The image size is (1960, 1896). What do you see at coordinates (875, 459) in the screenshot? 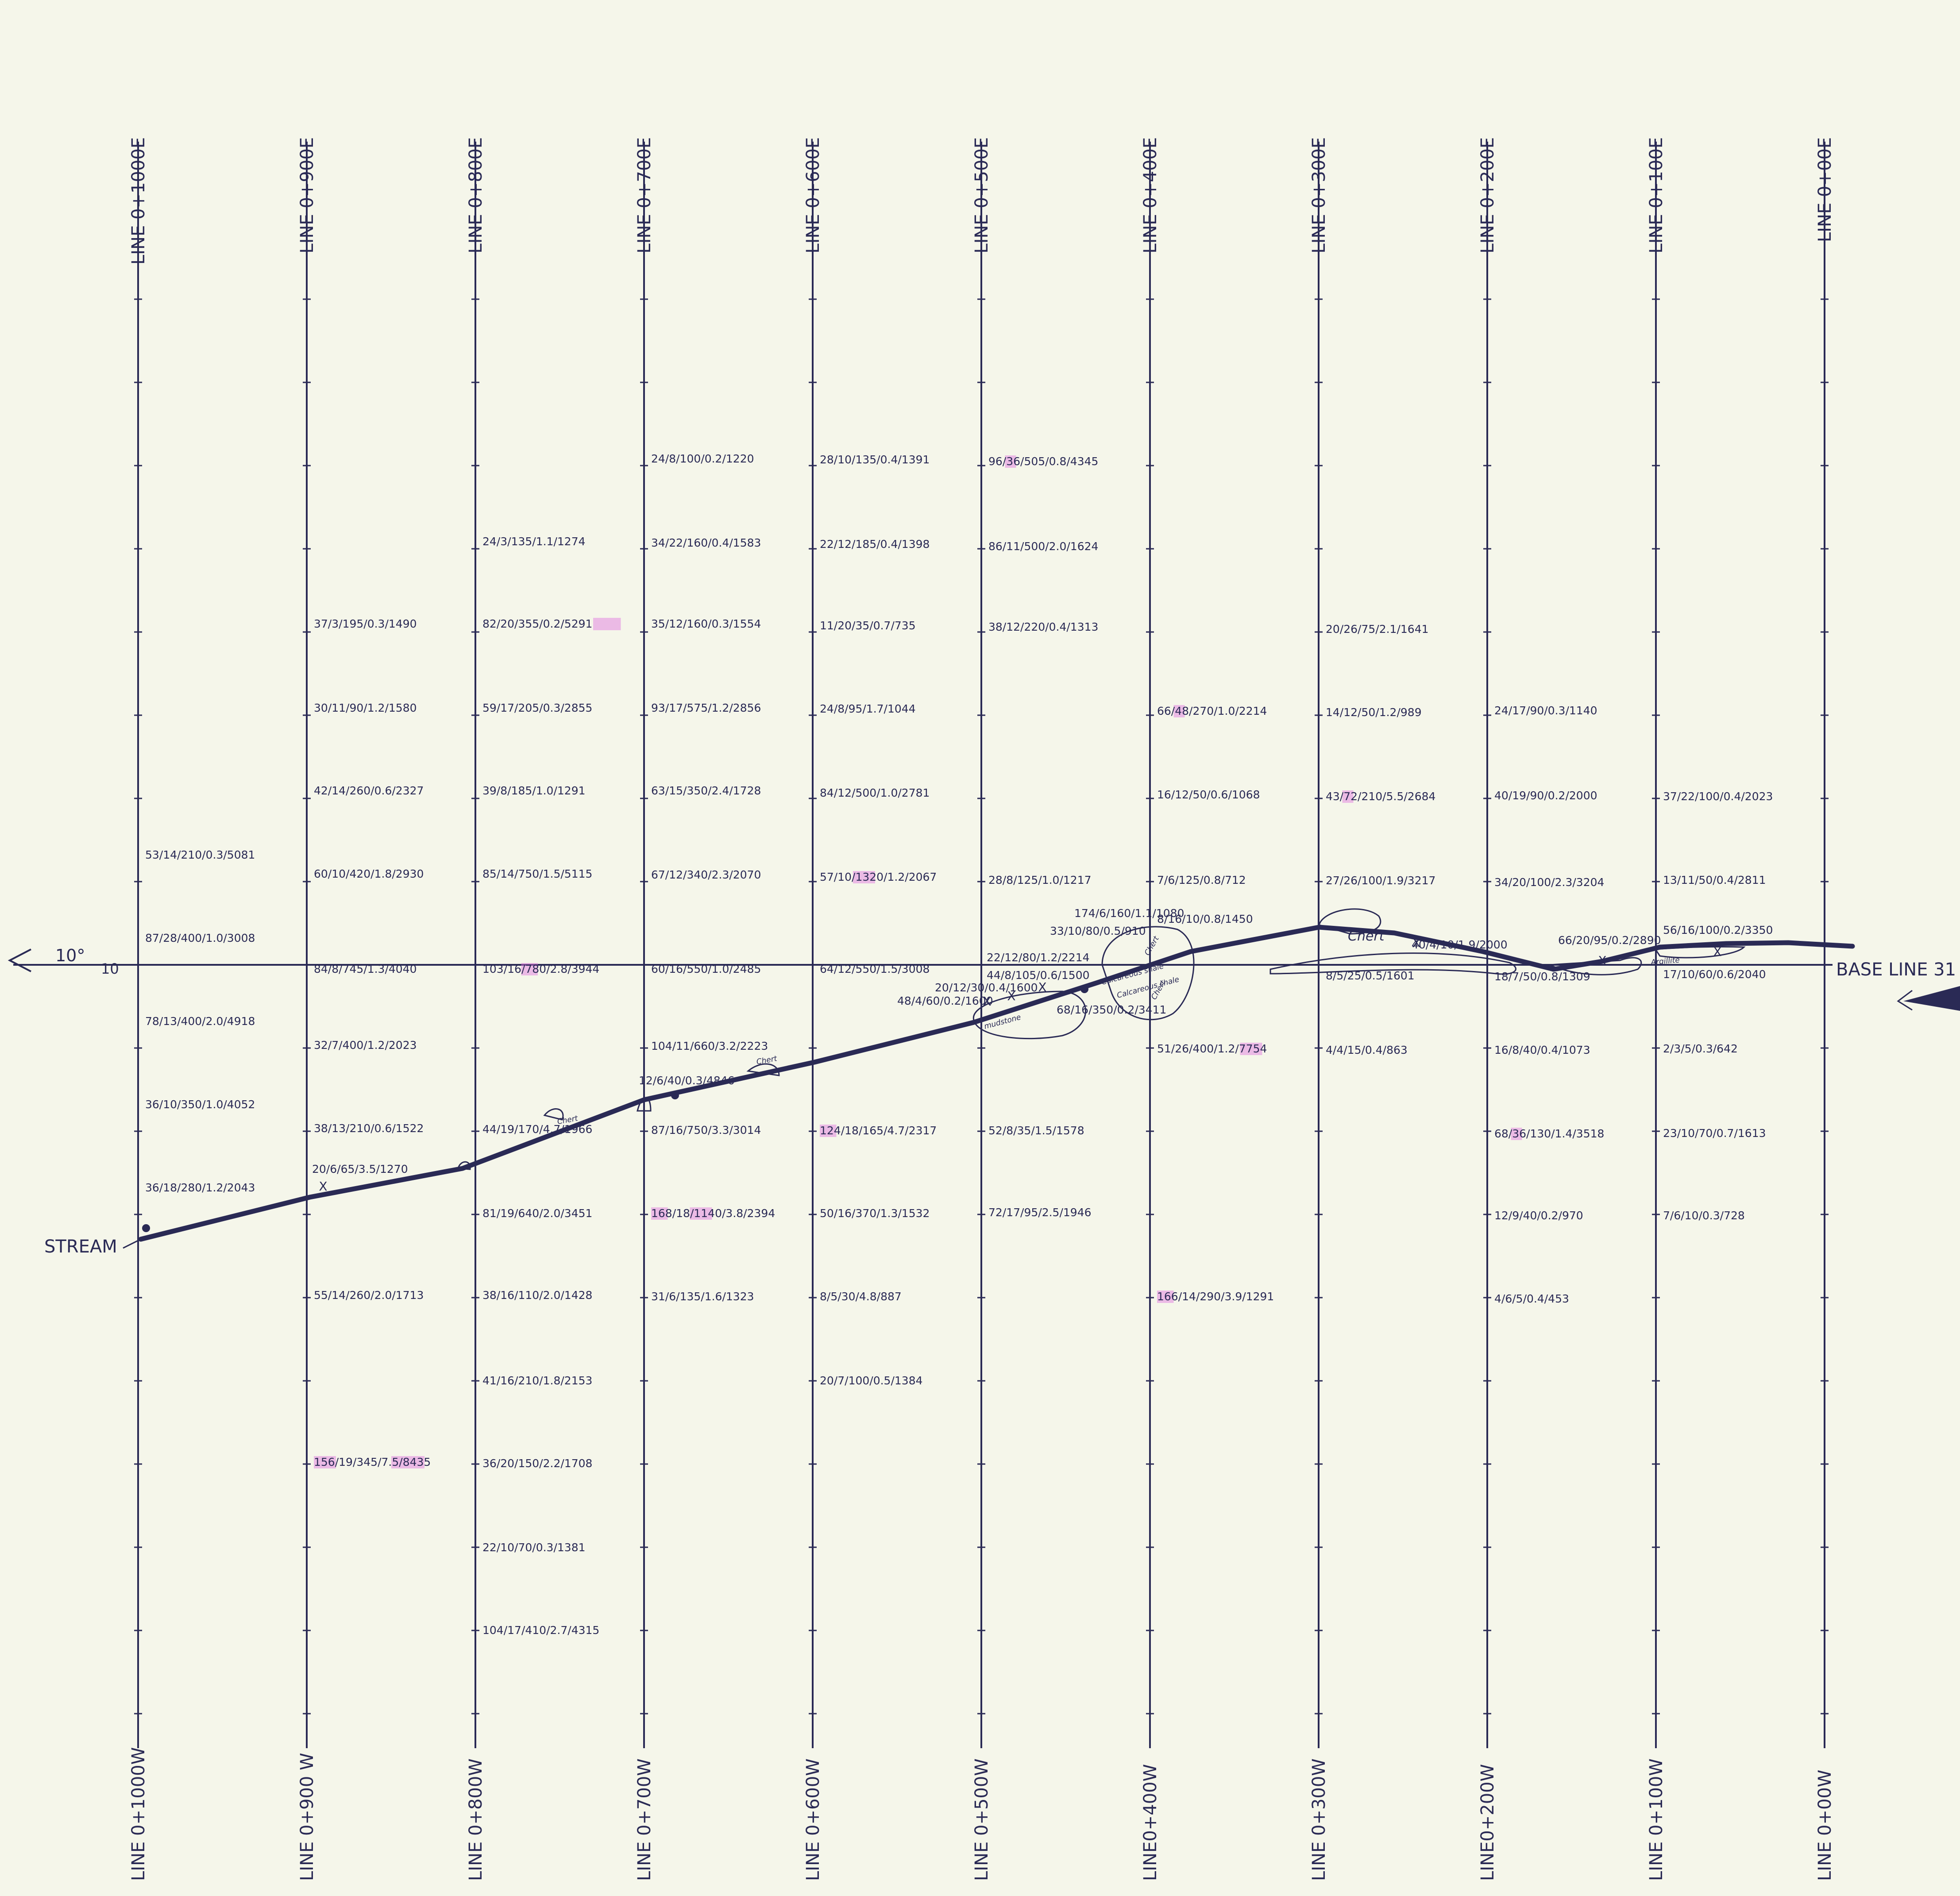
I see `sample-label: 28/10/135/0.4/1391` at bounding box center [875, 459].